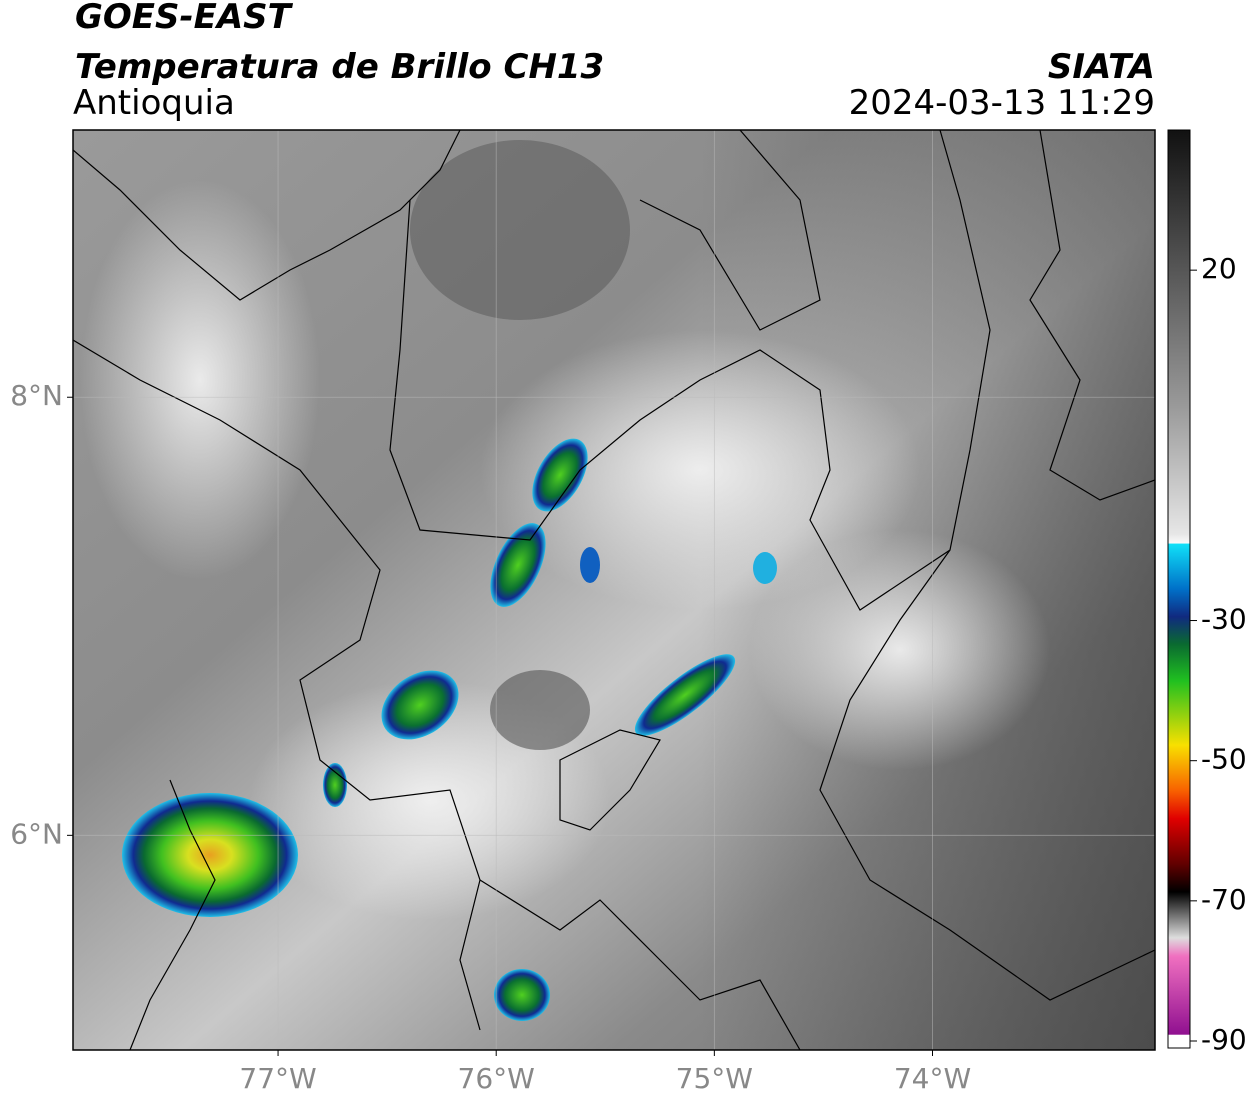 This screenshot has height=1099, width=1252. Describe the element at coordinates (1224, 619) in the screenshot. I see `colorbar-label: -30` at that location.